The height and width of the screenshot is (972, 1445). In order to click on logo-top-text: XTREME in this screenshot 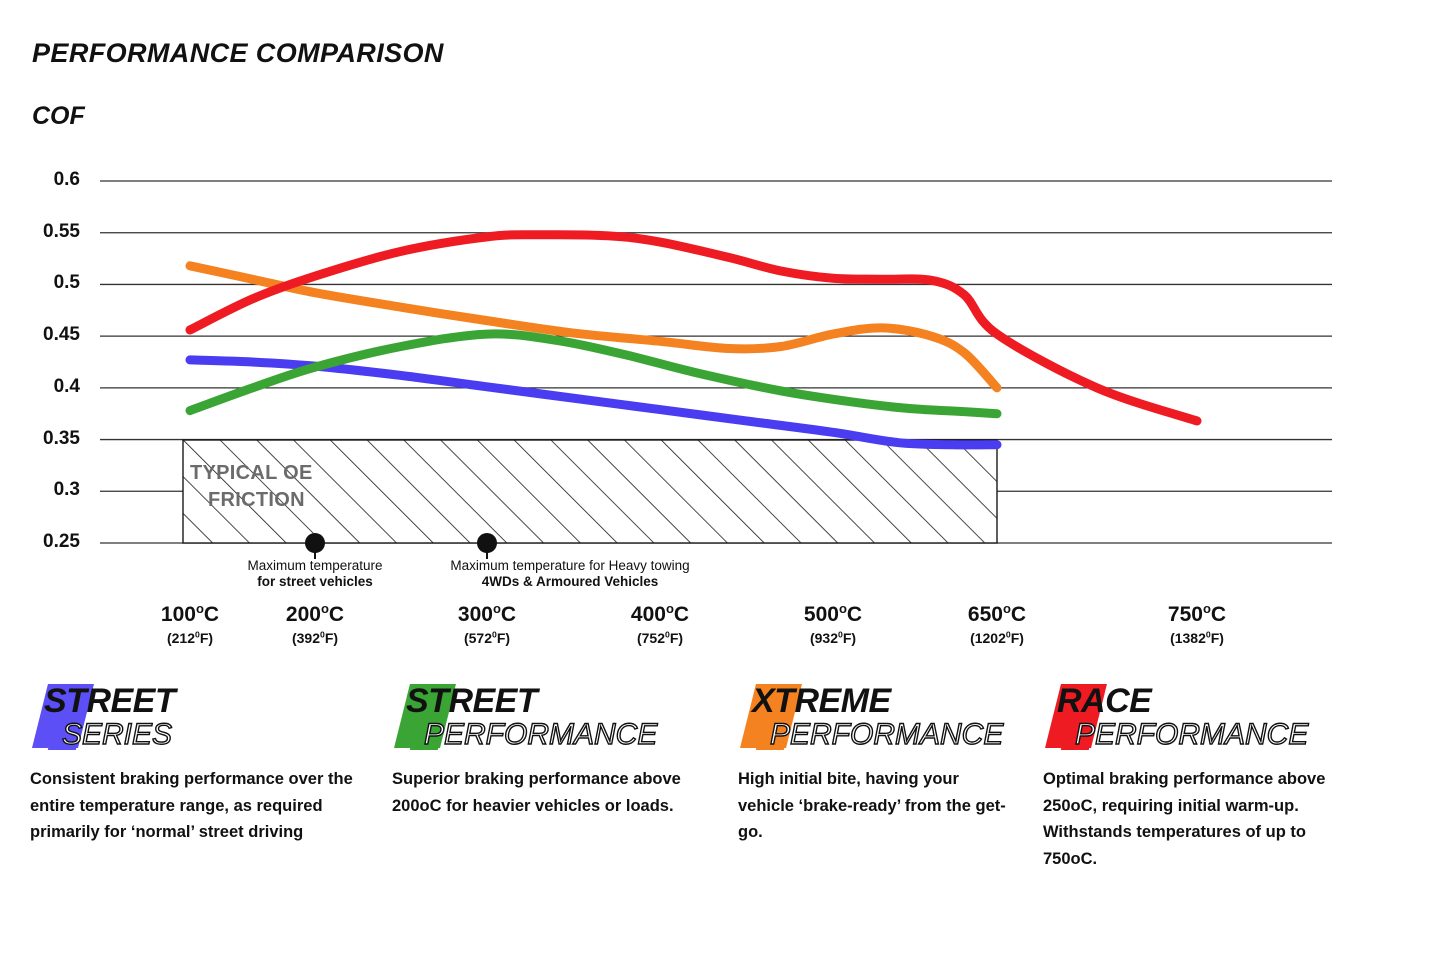, I will do `click(821, 701)`.